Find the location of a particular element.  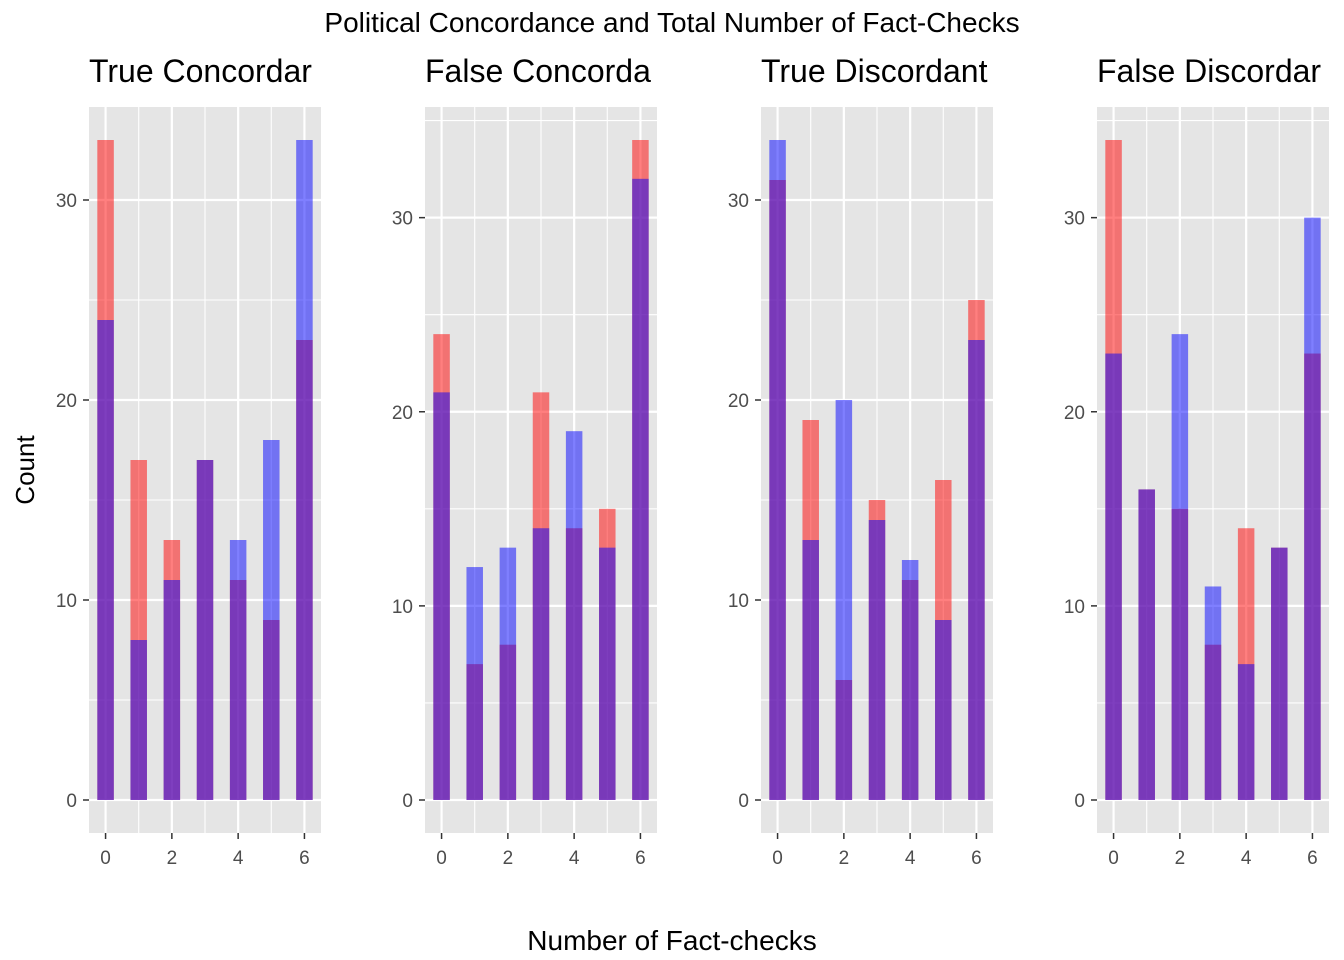

panel-title: False Concorda is located at coordinates (538, 71).